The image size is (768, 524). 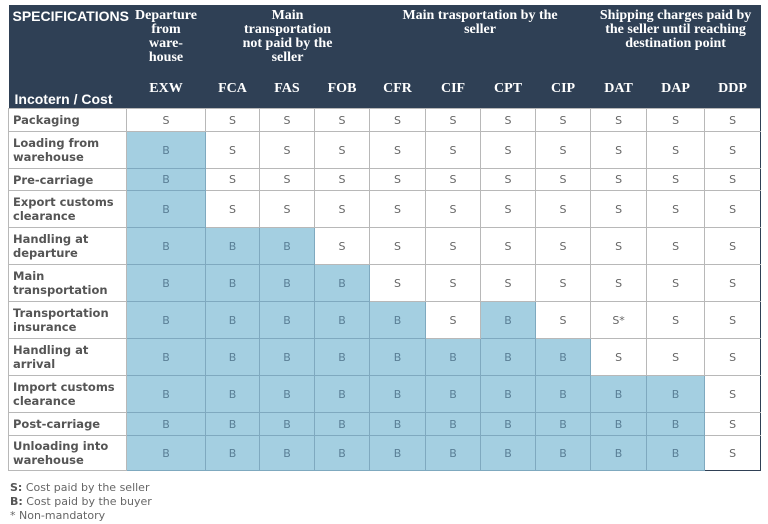 What do you see at coordinates (67, 320) in the screenshot?
I see `row-label: Transportation insurance` at bounding box center [67, 320].